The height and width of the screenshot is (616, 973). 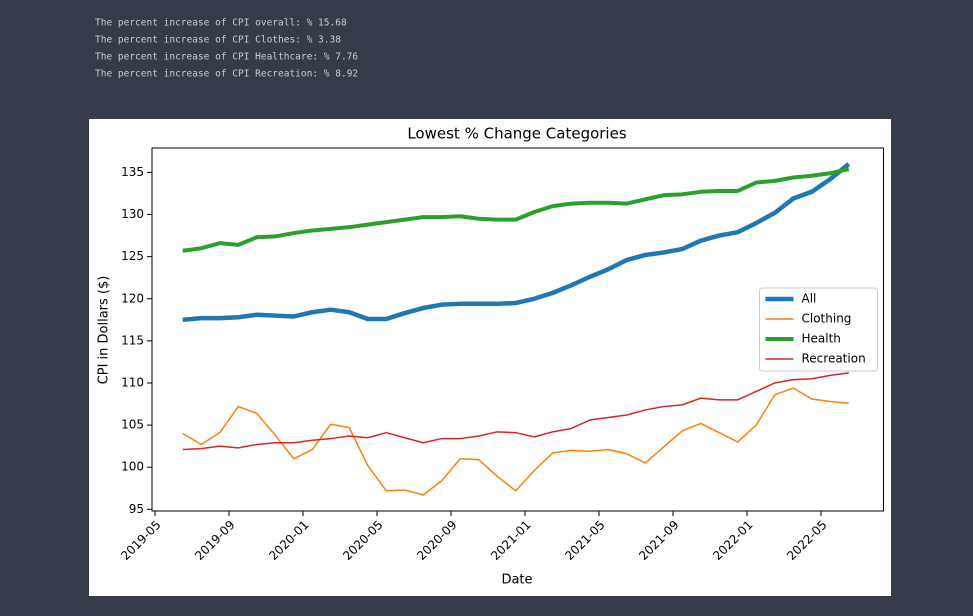 What do you see at coordinates (132, 298) in the screenshot?
I see `y-tick-label: 120` at bounding box center [132, 298].